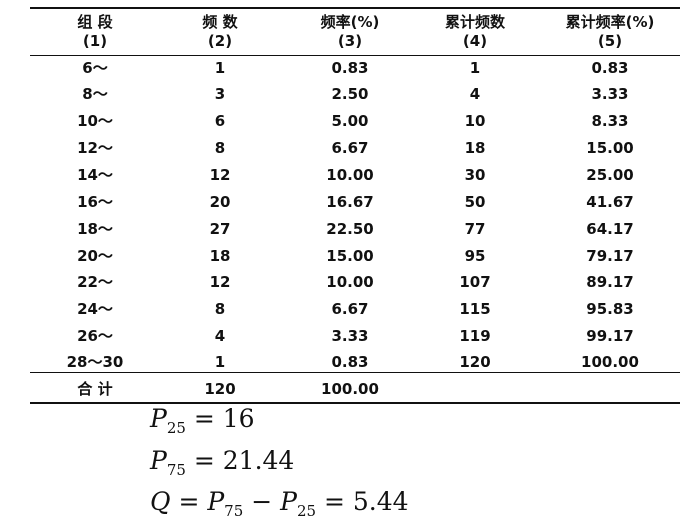 This screenshot has width=700, height=524. Describe the element at coordinates (475, 148) in the screenshot. I see `cum-count-cell: 18` at that location.